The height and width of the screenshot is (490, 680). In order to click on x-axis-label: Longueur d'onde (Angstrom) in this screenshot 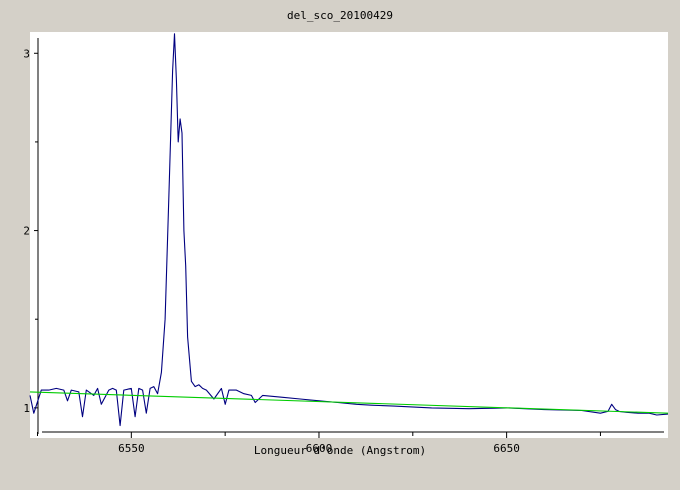, I will do `click(340, 450)`.